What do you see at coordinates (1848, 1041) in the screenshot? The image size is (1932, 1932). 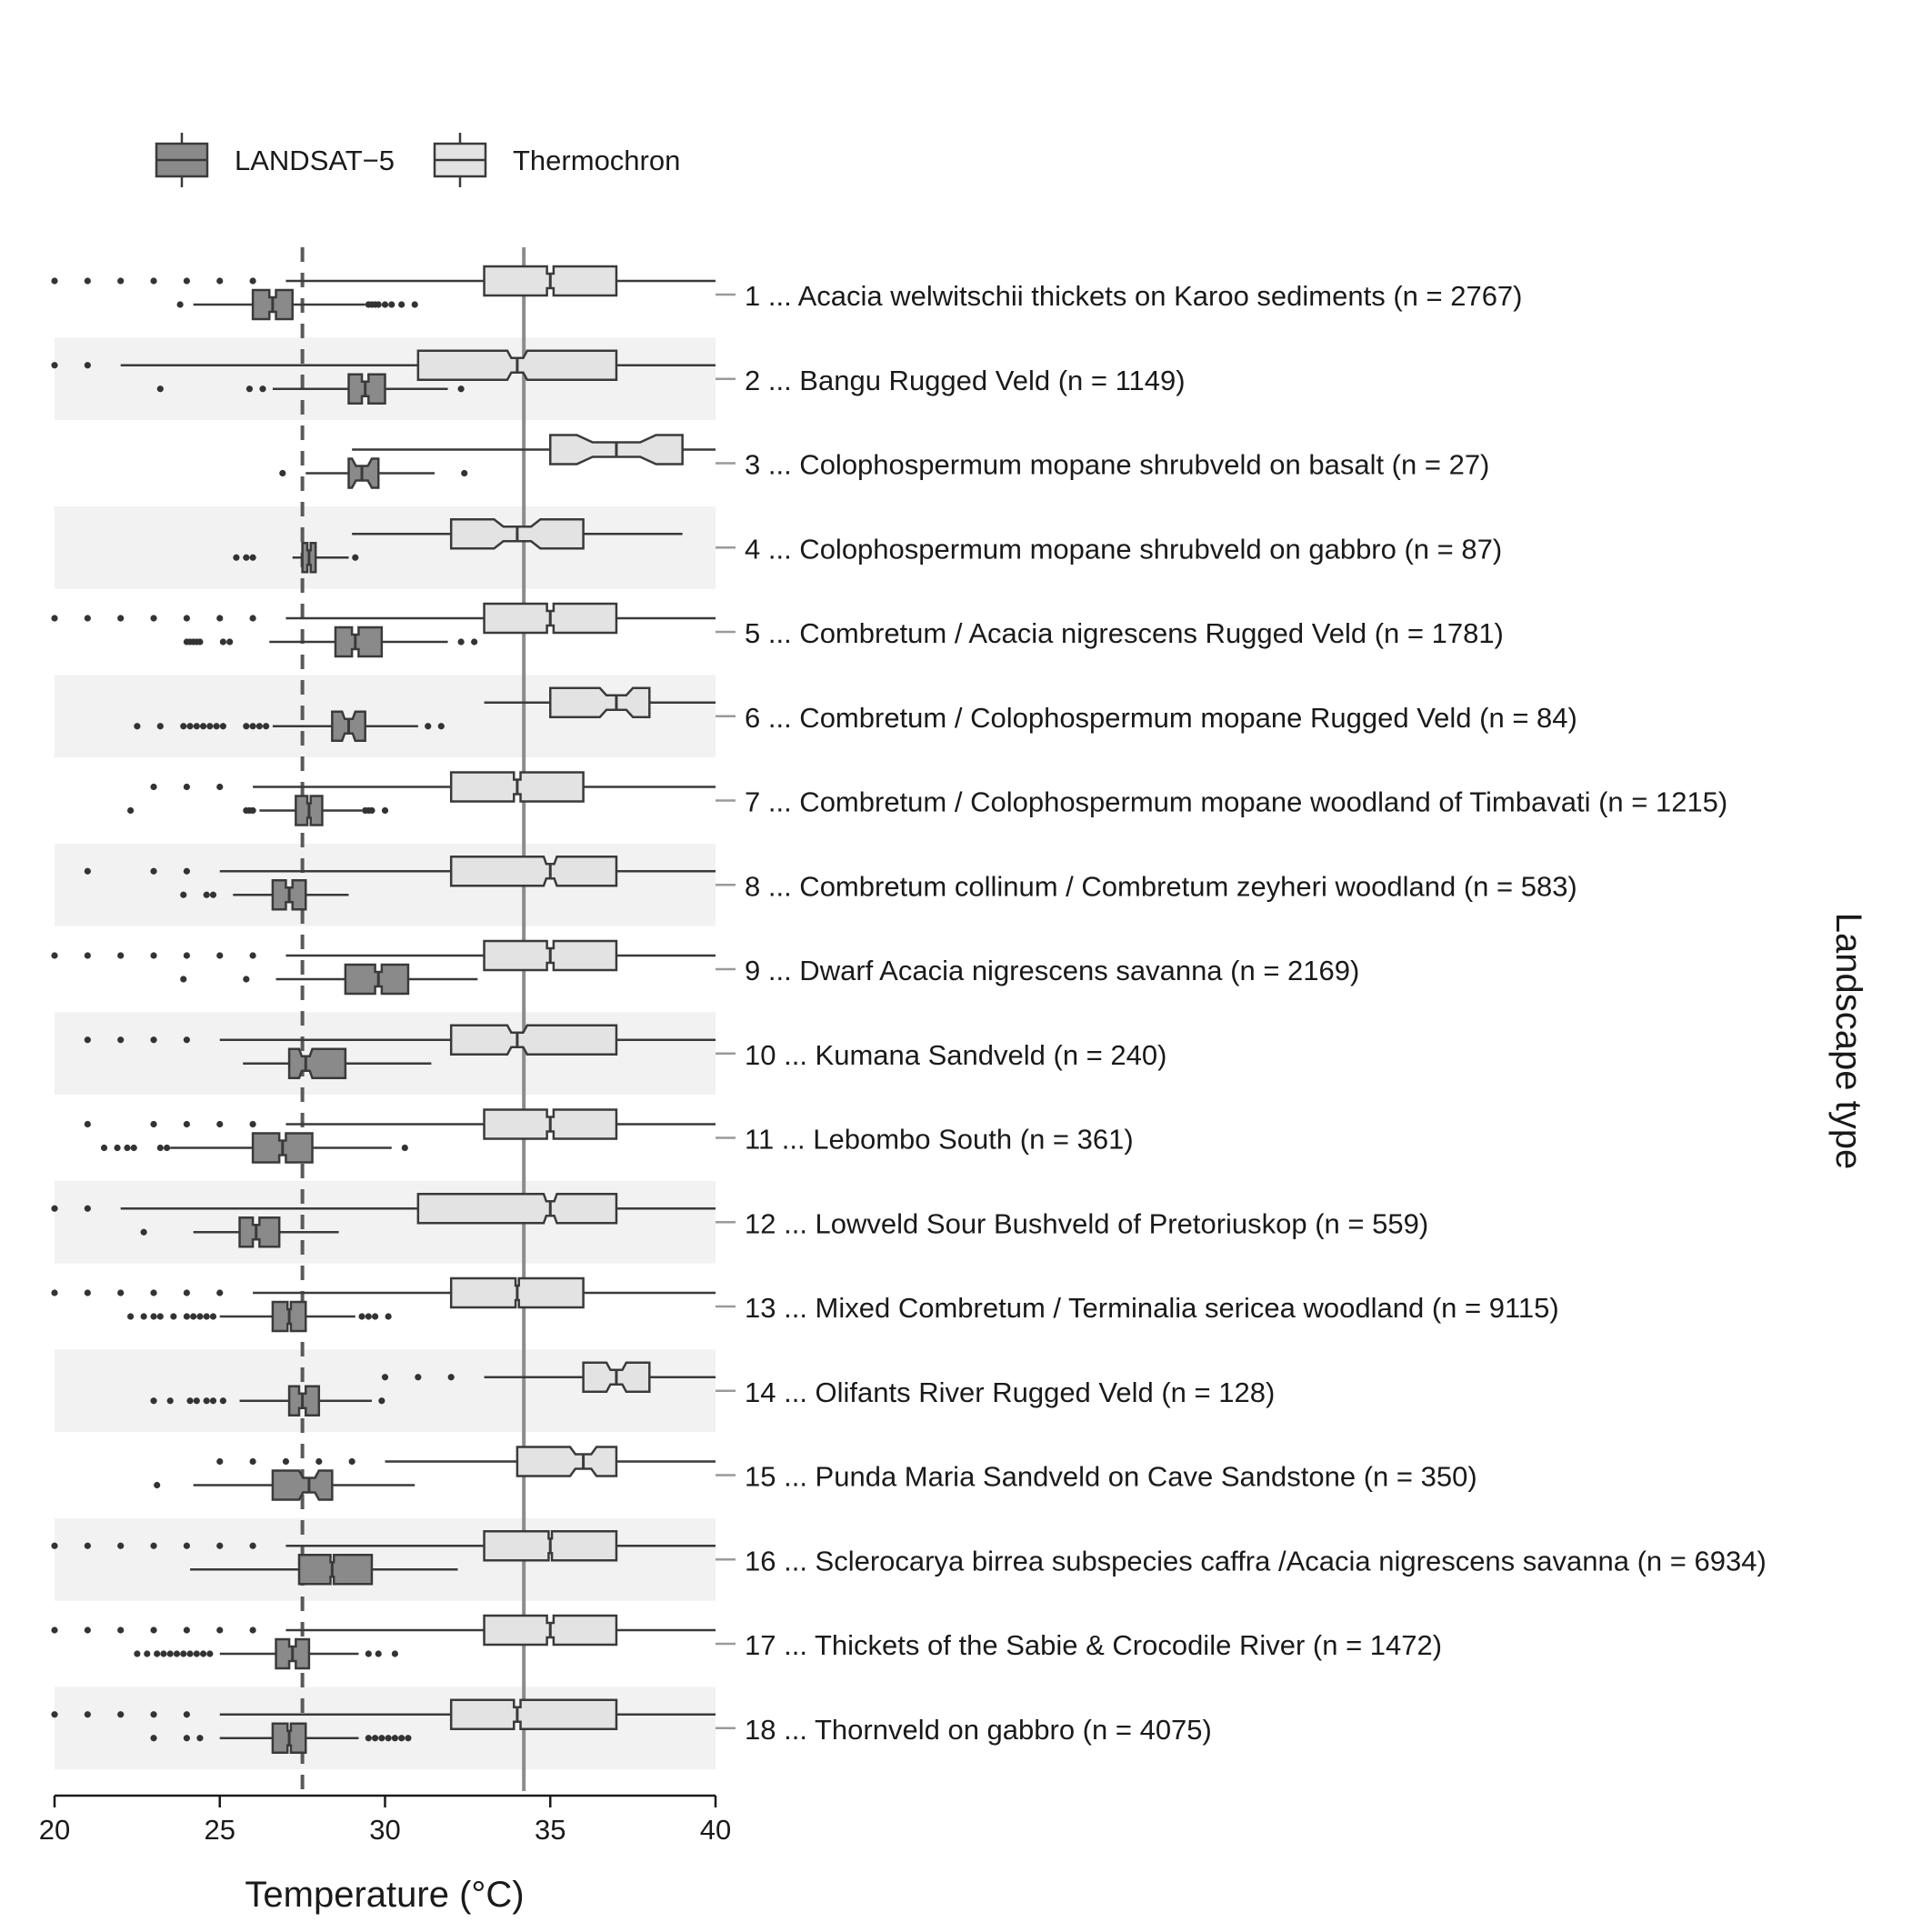 I see `y-axis-title: Landscape type` at bounding box center [1848, 1041].